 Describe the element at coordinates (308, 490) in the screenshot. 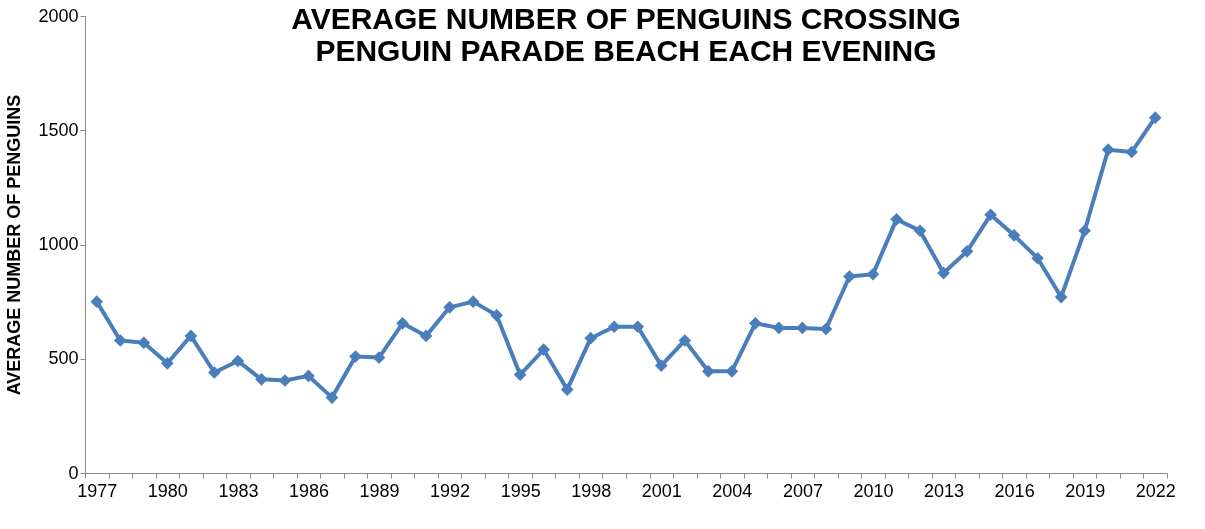

I see `x-tick-label: 1986` at that location.